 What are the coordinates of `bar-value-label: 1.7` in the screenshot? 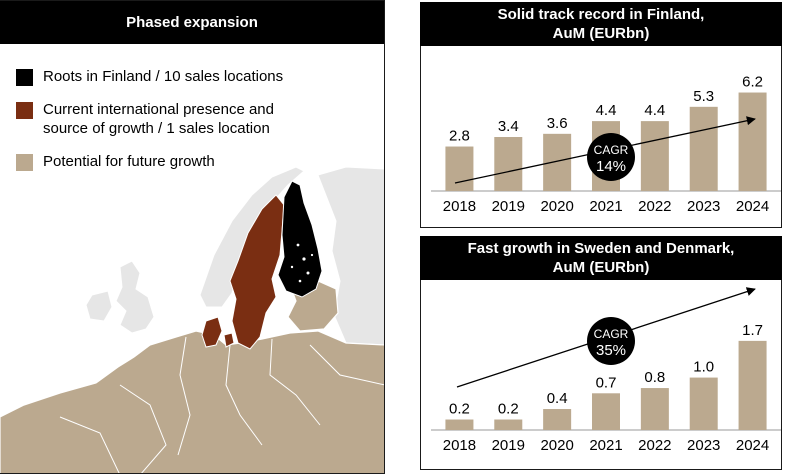 It's located at (752, 330).